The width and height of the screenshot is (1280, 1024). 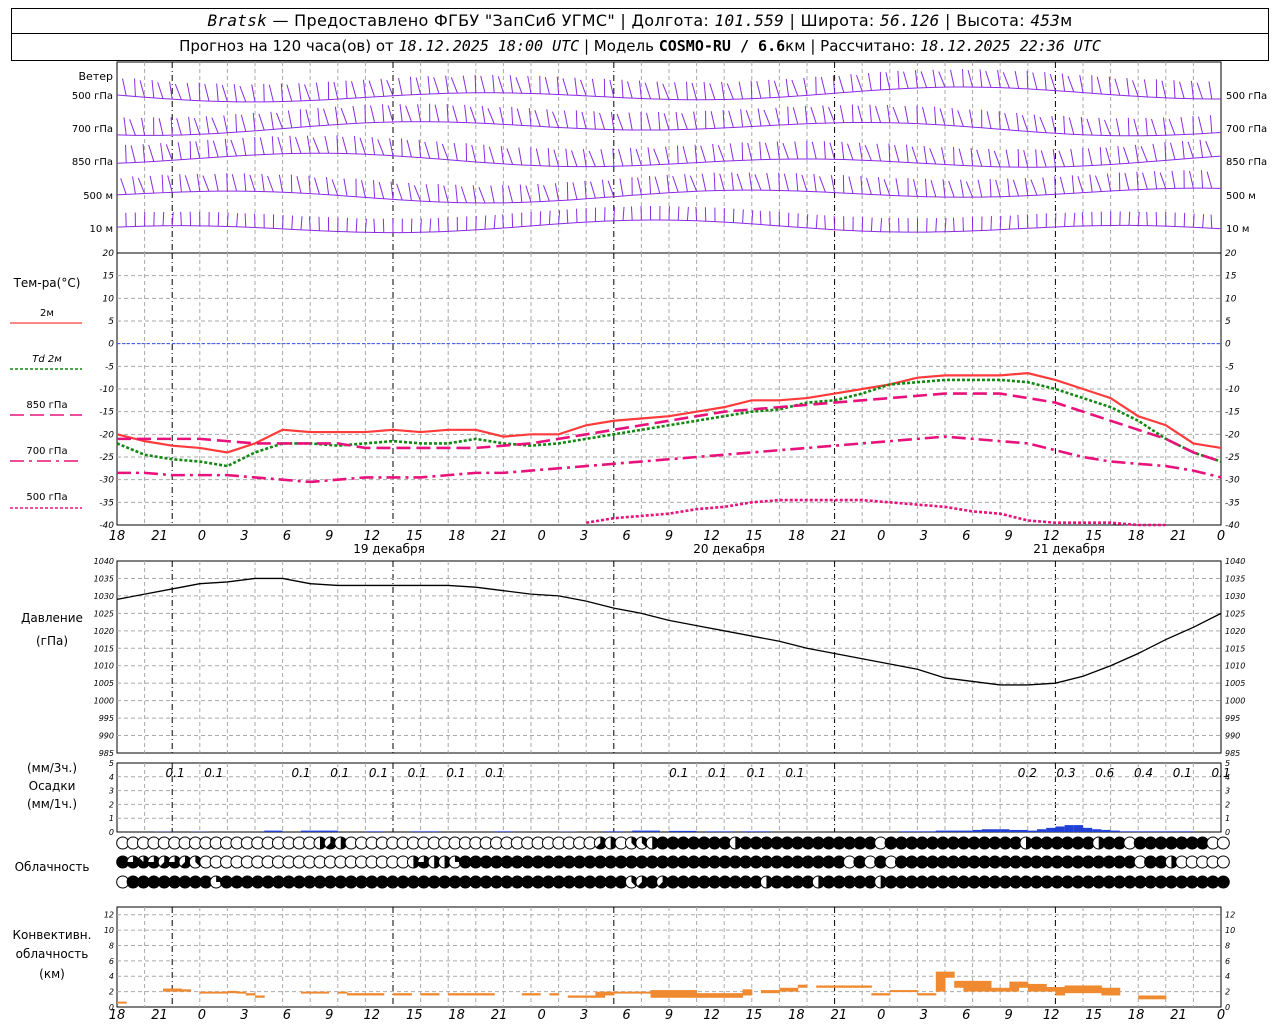 I want to click on precip-unit-3h: (мм/3ч.), so click(x=52, y=768).